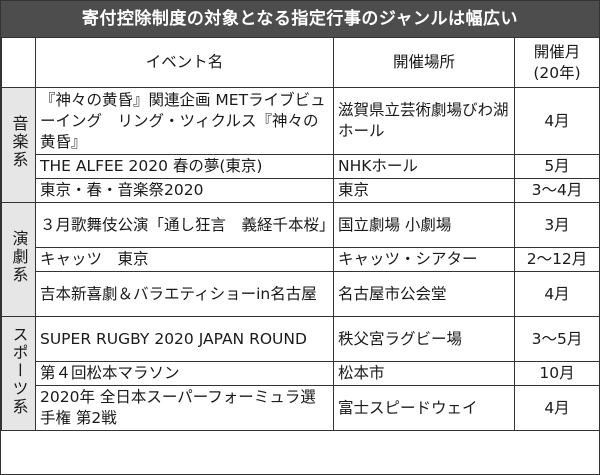  What do you see at coordinates (184, 373) in the screenshot?
I see `event-name: 第４回松本マラソン` at bounding box center [184, 373].